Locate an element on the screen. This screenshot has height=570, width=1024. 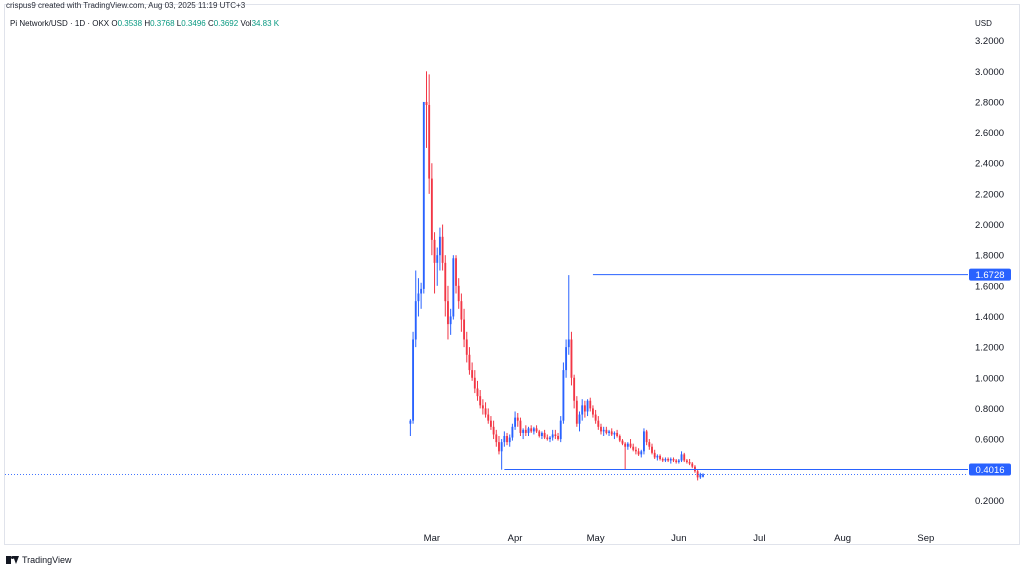
y-tick-label: 2.6000 is located at coordinates (989, 133).